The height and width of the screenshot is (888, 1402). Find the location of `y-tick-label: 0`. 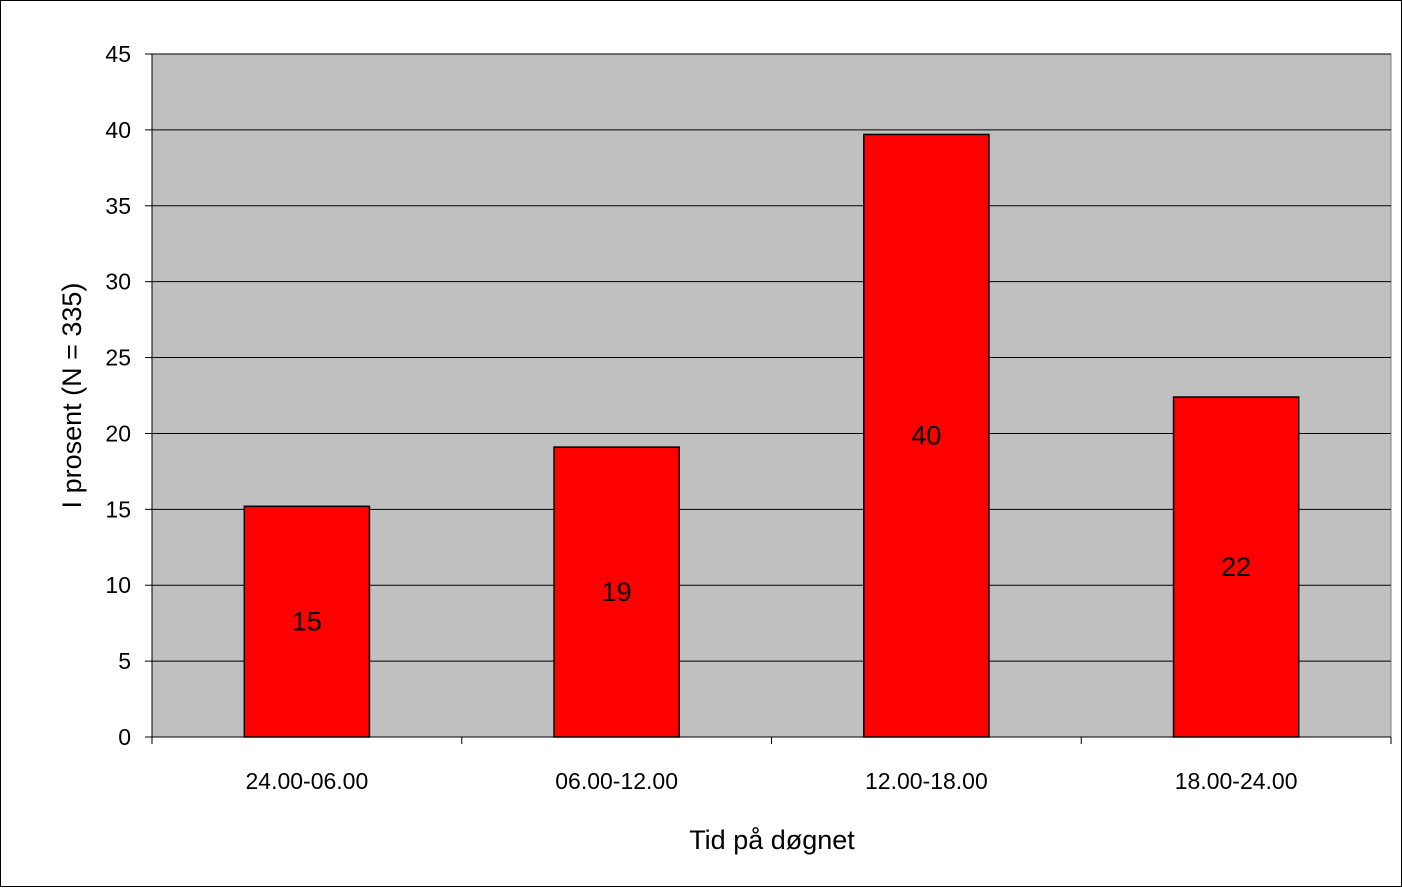

y-tick-label: 0 is located at coordinates (124, 737).